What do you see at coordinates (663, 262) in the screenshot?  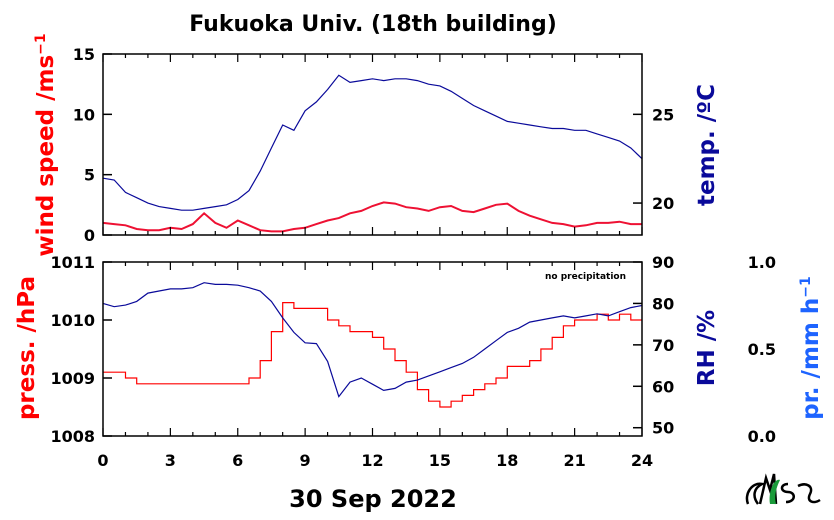 I see `bottom-right-tick-label: 90` at bounding box center [663, 262].